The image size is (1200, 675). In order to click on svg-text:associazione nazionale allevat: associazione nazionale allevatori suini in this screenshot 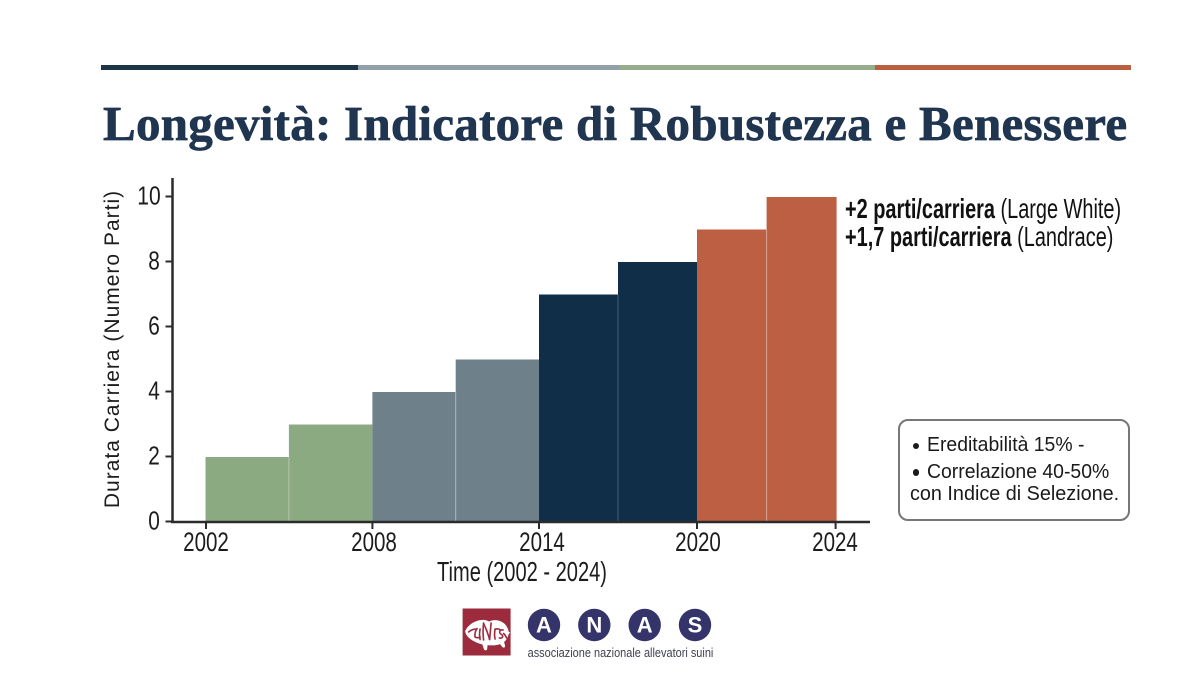, I will do `click(621, 654)`.